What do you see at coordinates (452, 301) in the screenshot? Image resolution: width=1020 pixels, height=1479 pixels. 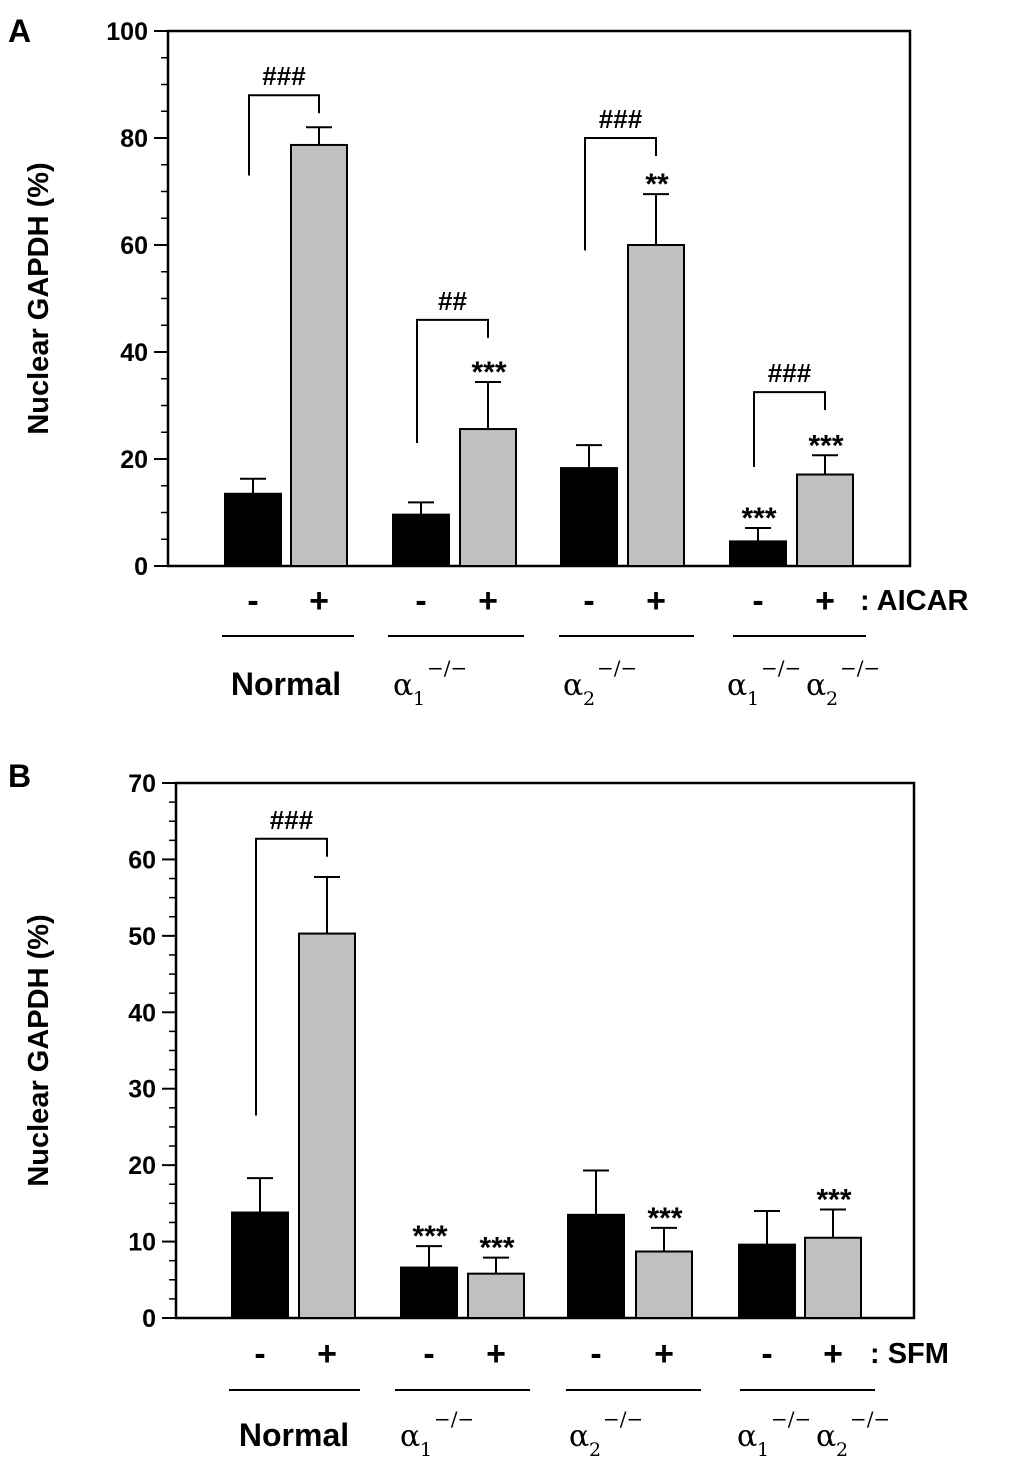 I see `hash-significance: ##` at bounding box center [452, 301].